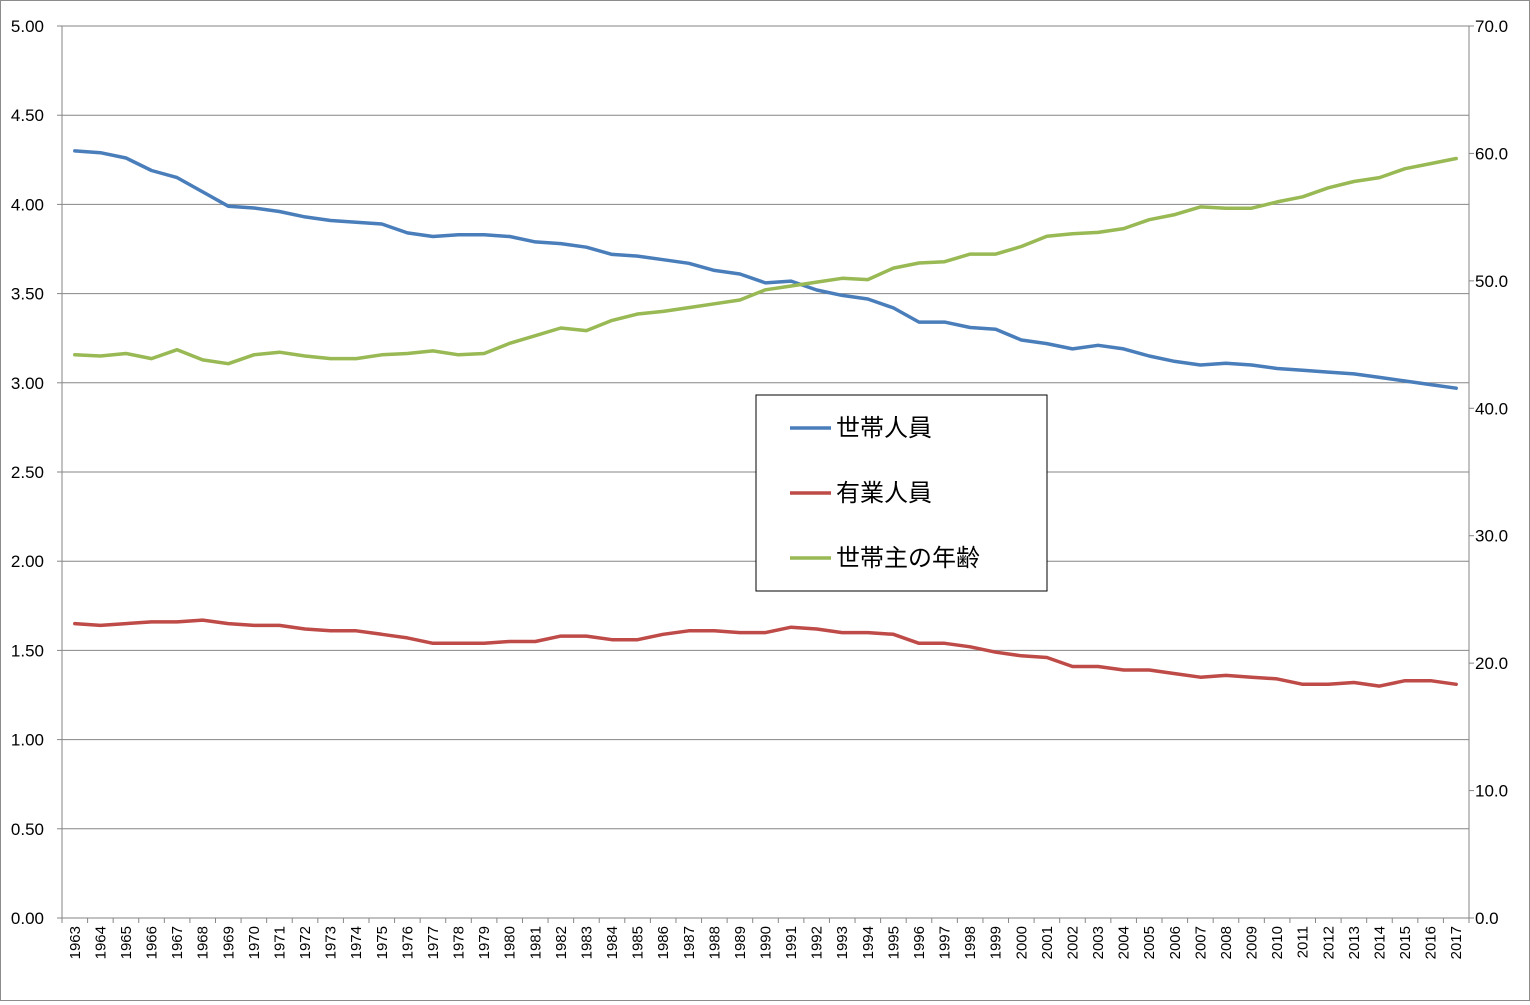  What do you see at coordinates (663, 942) in the screenshot?
I see `x-tick-label: 1986` at bounding box center [663, 942].